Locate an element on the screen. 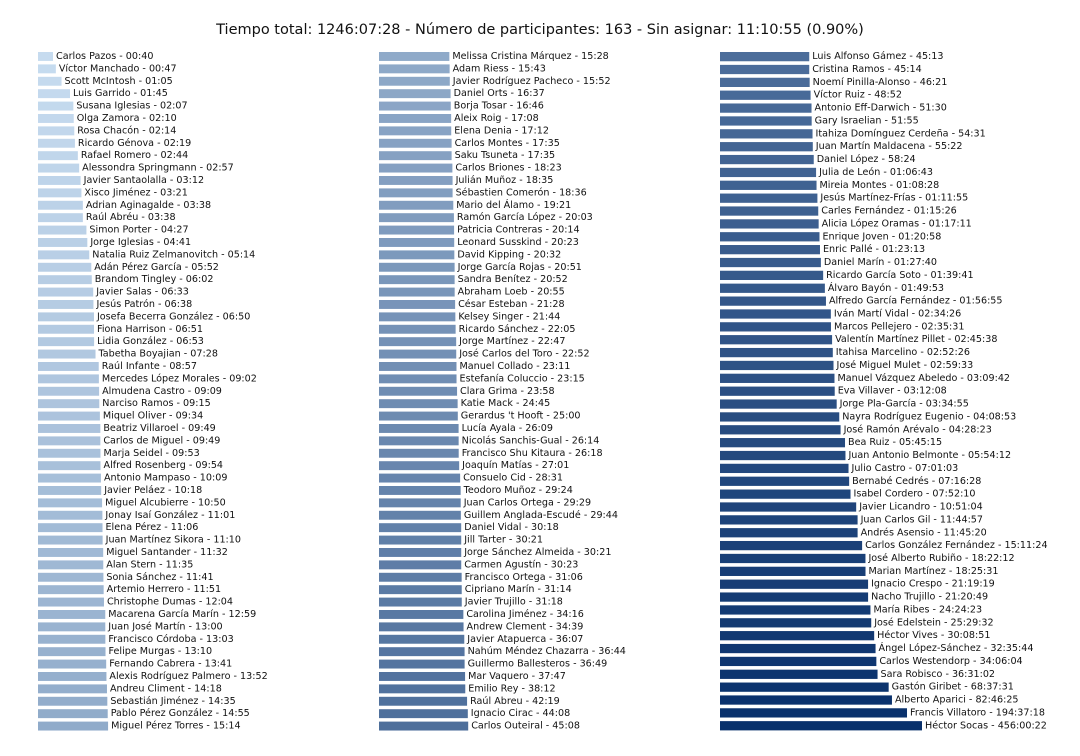  bar-label-2-44: José Edelstein - 25:29:32 is located at coordinates (933, 622).